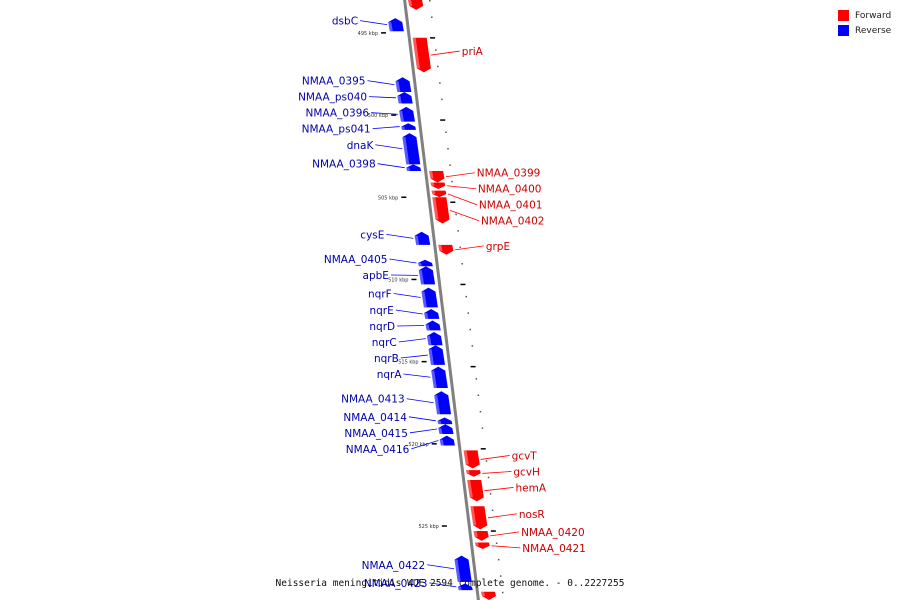  I want to click on gene-cysE, so click(422, 238).